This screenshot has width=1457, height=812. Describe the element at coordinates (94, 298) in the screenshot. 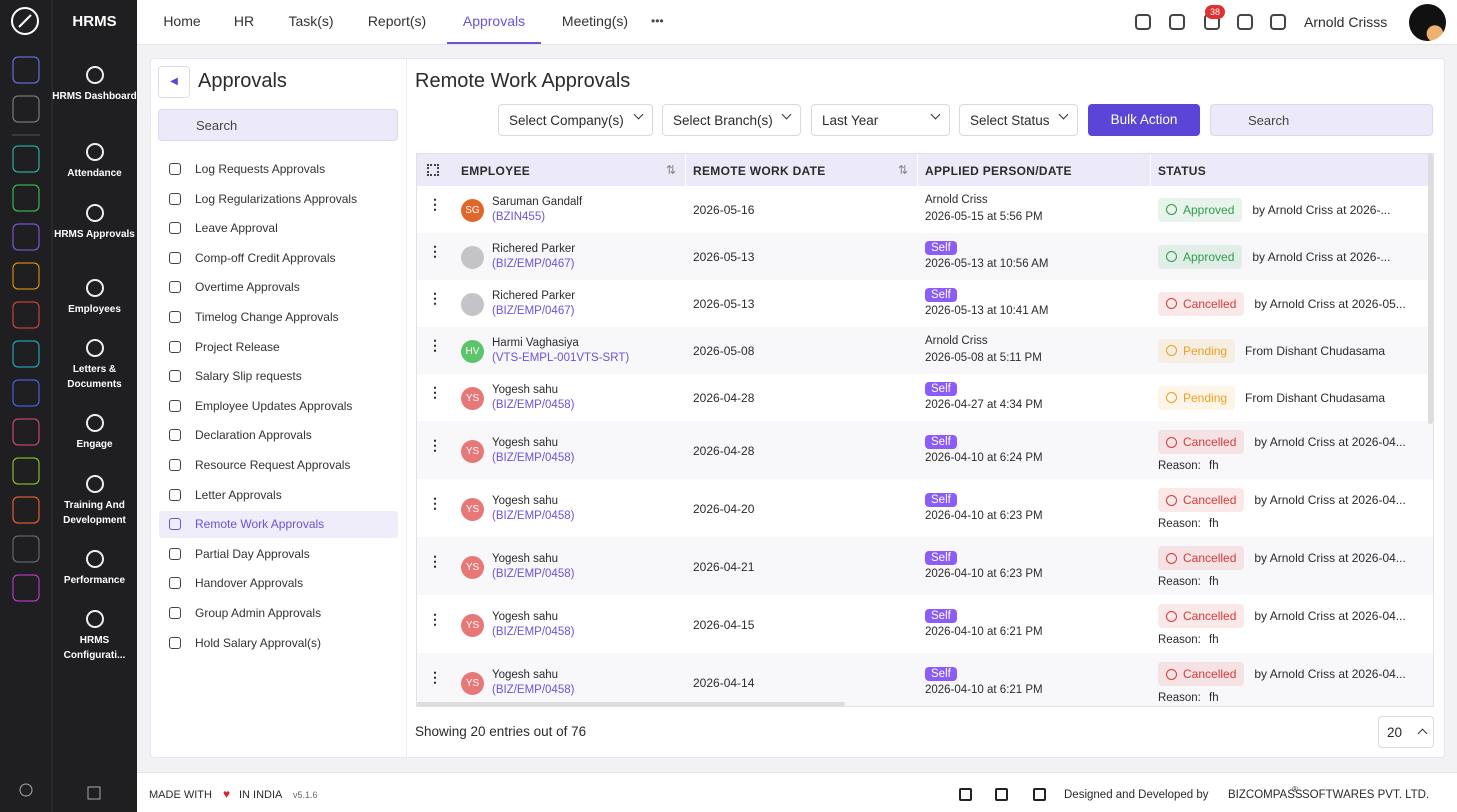

I see `rail-nav-item: Employees` at that location.